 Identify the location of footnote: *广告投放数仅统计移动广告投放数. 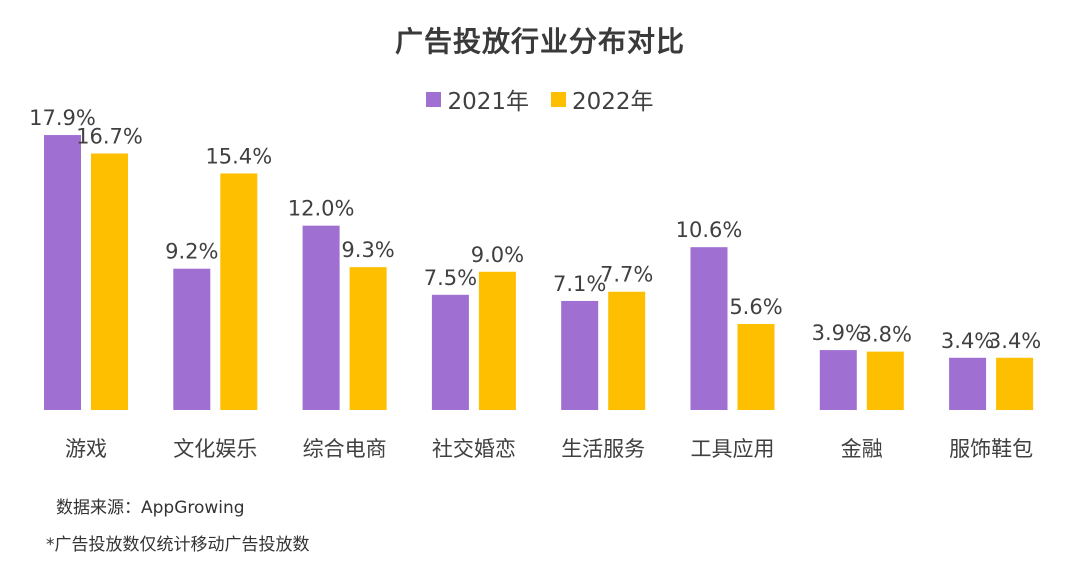
(178, 545).